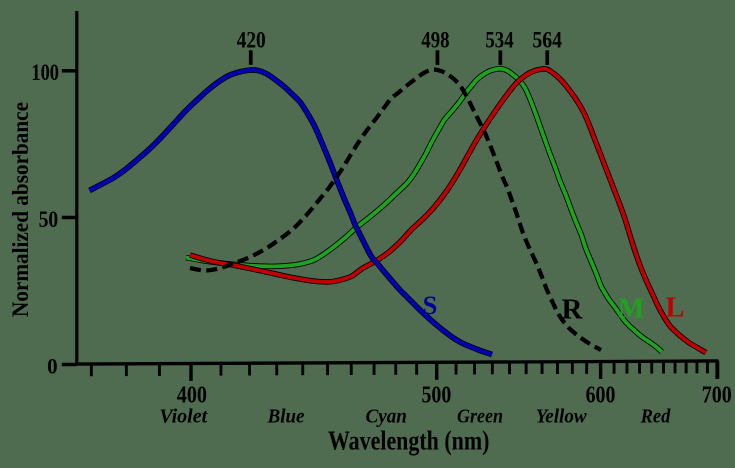 The height and width of the screenshot is (468, 735). I want to click on svg-text: 564, so click(547, 41).